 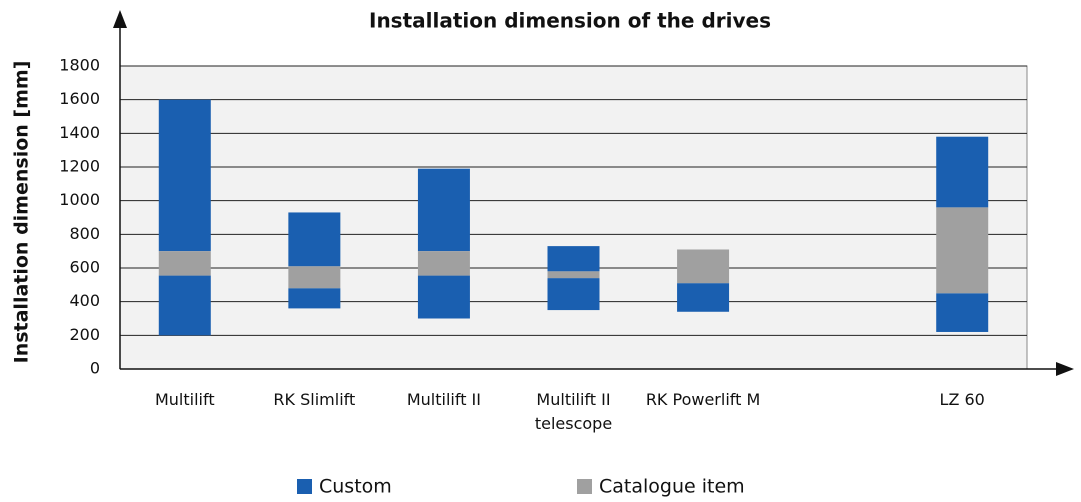 I want to click on x-axis-arrow, so click(x=1065, y=369).